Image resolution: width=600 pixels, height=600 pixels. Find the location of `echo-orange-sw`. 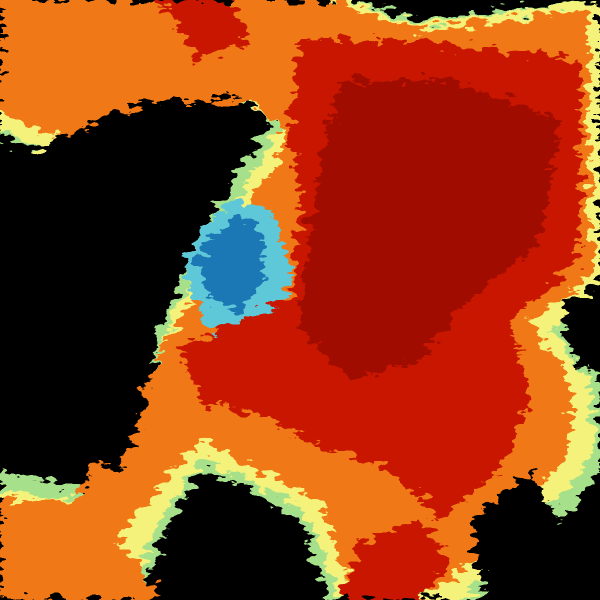

echo-orange-sw is located at coordinates (80, 550).